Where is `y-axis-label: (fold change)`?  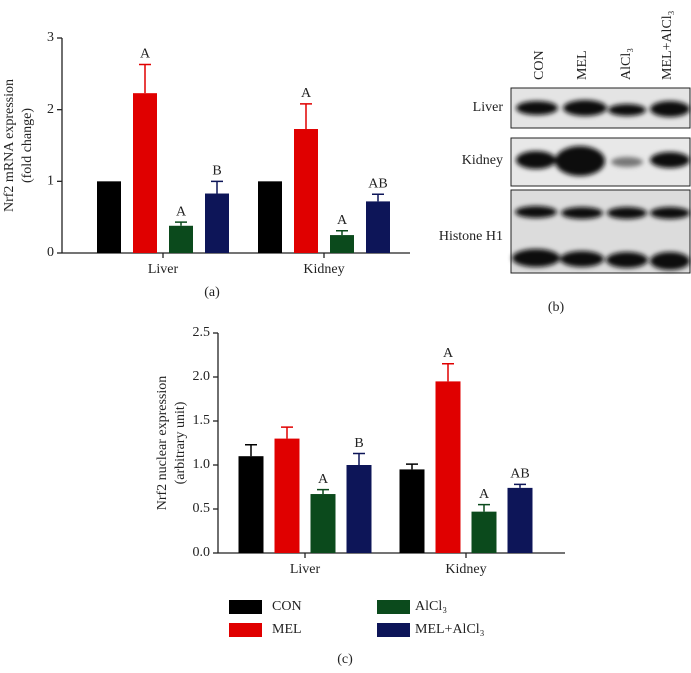
y-axis-label: (fold change) is located at coordinates (27, 145).